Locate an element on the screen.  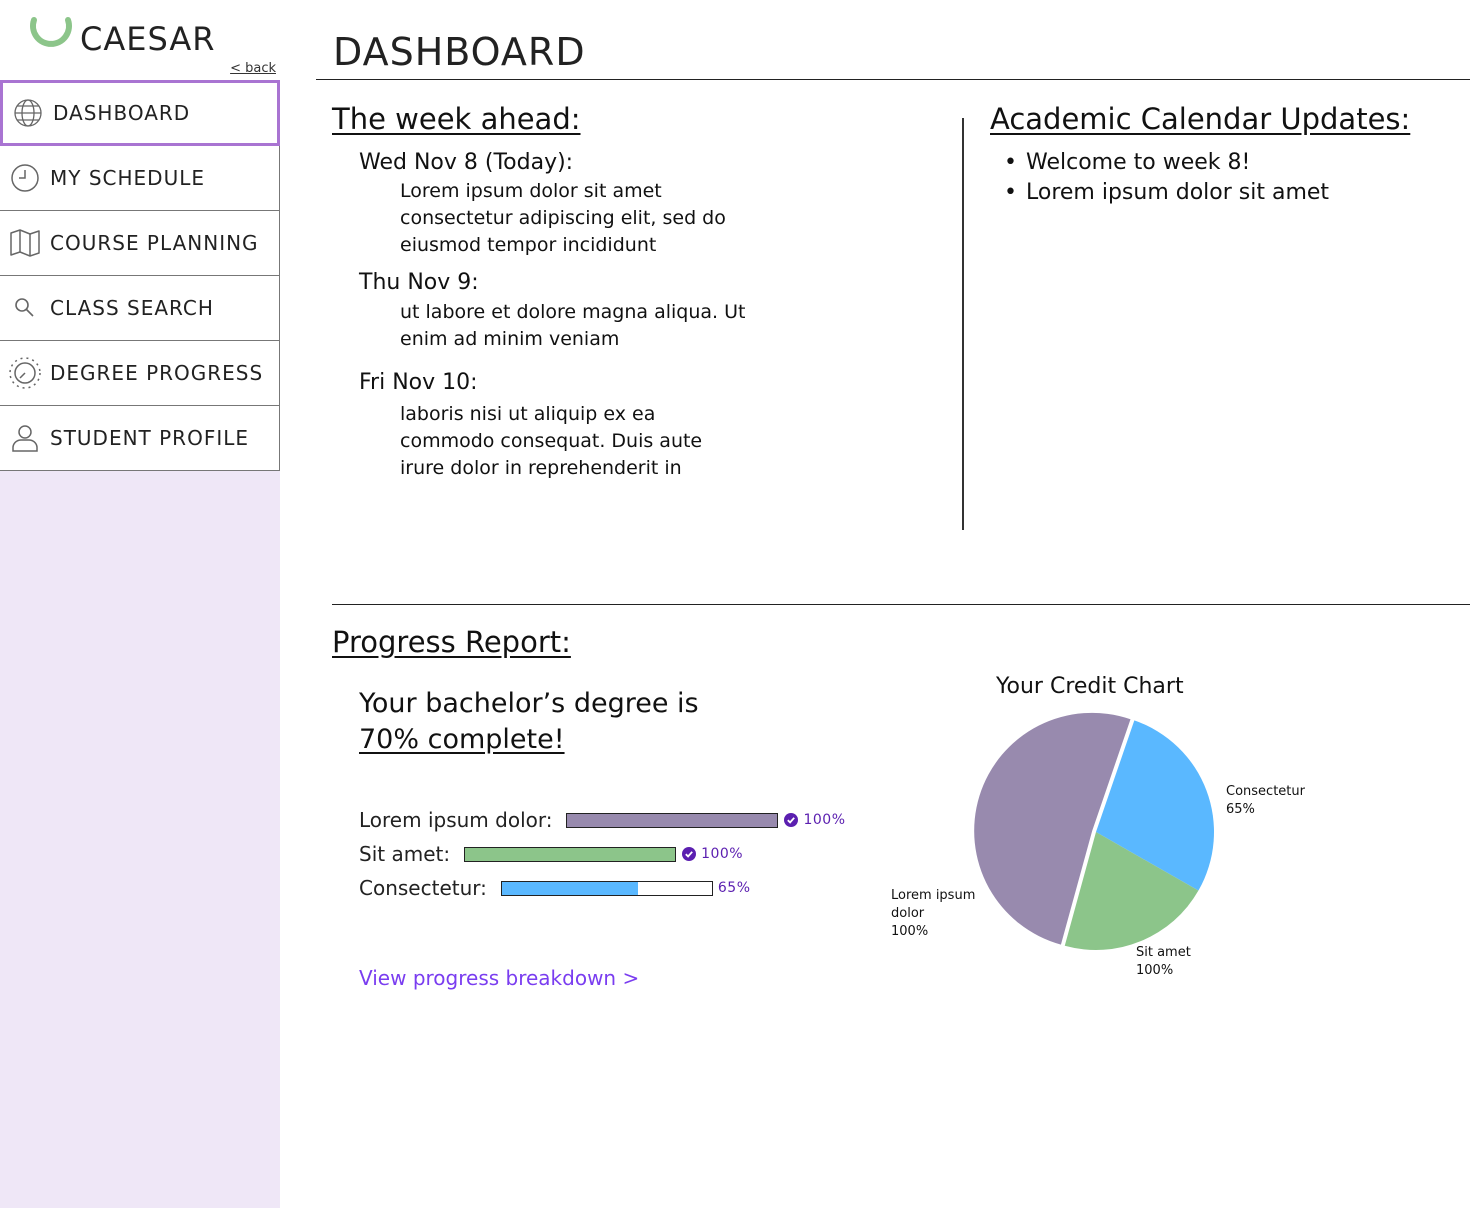
day-text-line: enim ad minim veniam is located at coordinates (510, 339).